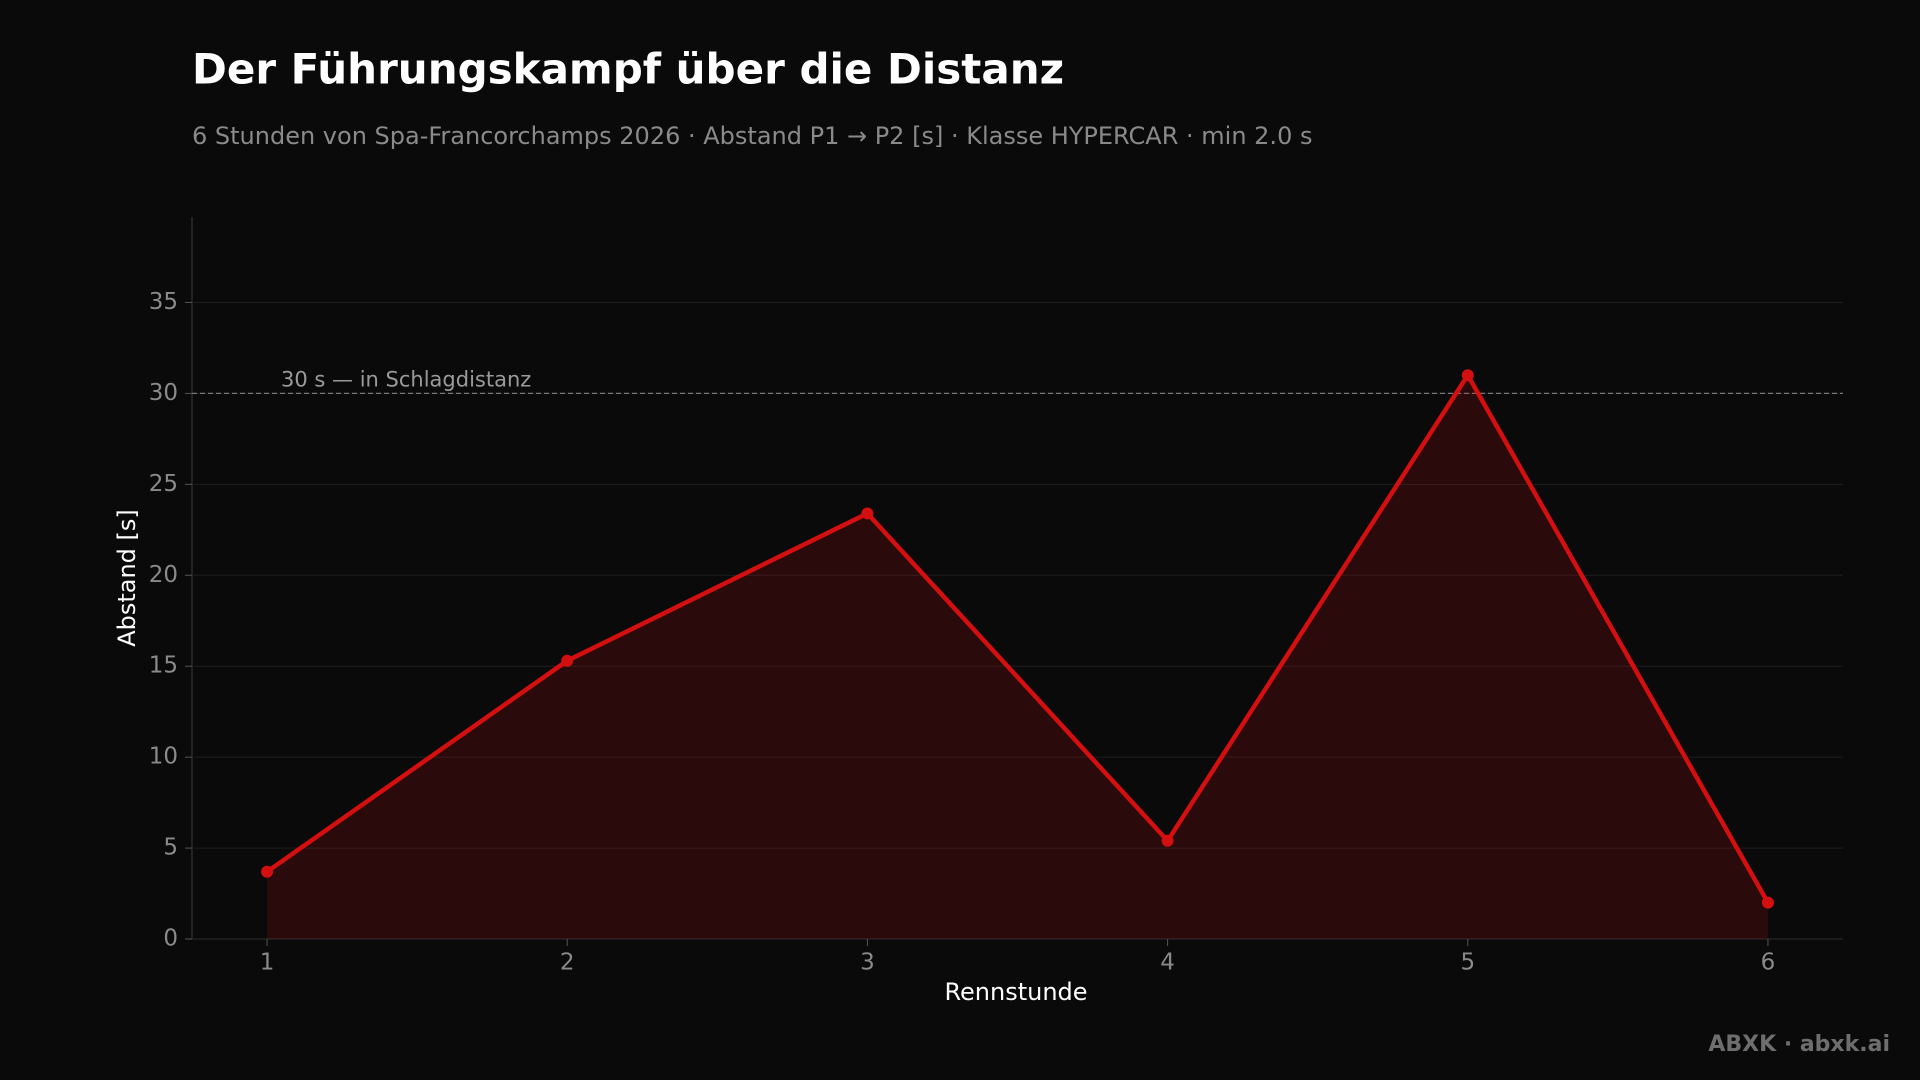 This screenshot has width=1920, height=1080. Describe the element at coordinates (170, 848) in the screenshot. I see `y-tick-label: 5` at that location.